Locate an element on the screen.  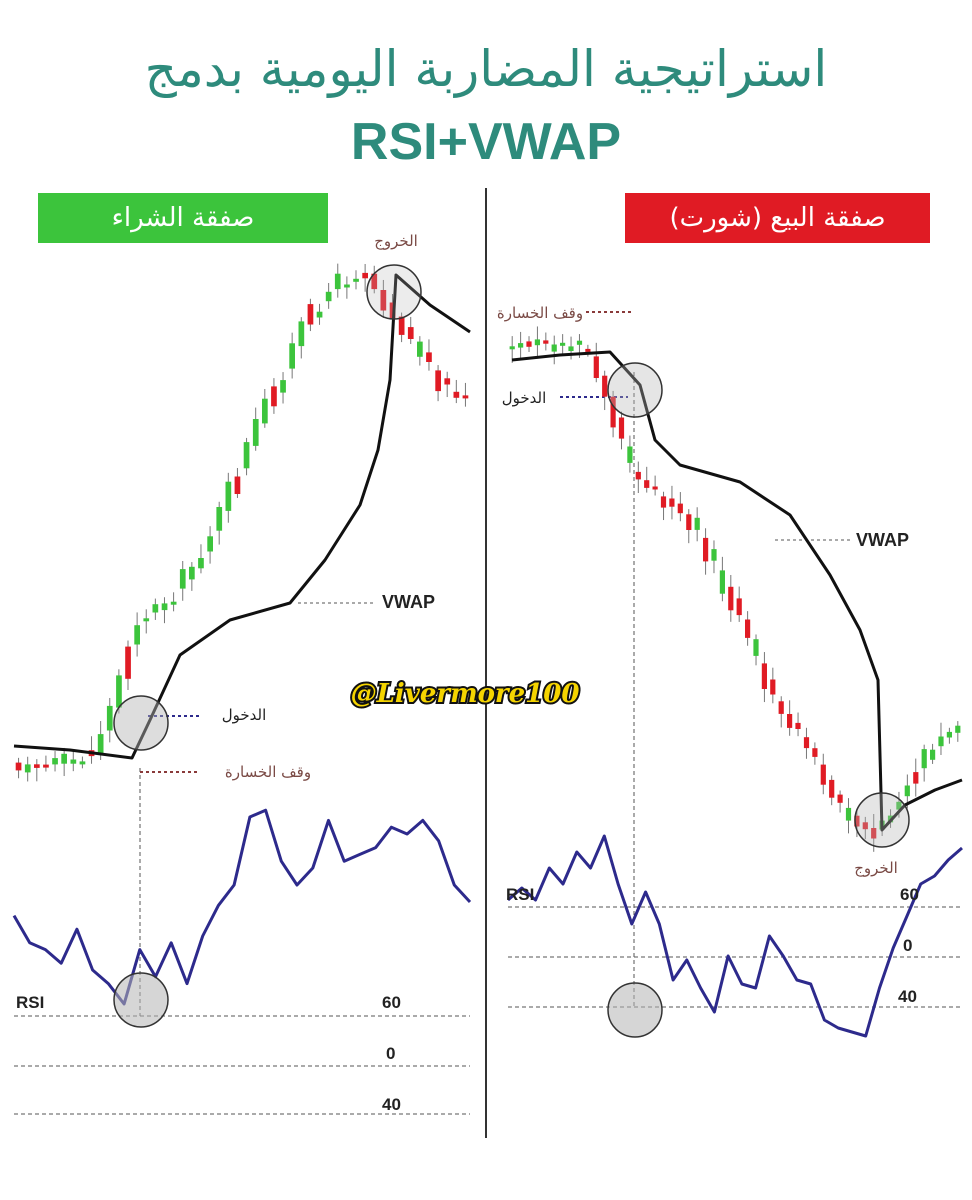
sell-trade-badge: صفقة البيع (شورت) is located at coordinates (777, 218).